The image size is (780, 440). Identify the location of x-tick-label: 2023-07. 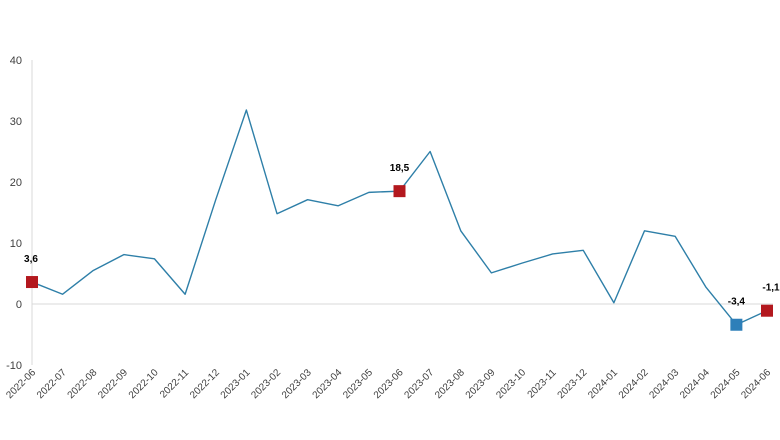
(420, 384).